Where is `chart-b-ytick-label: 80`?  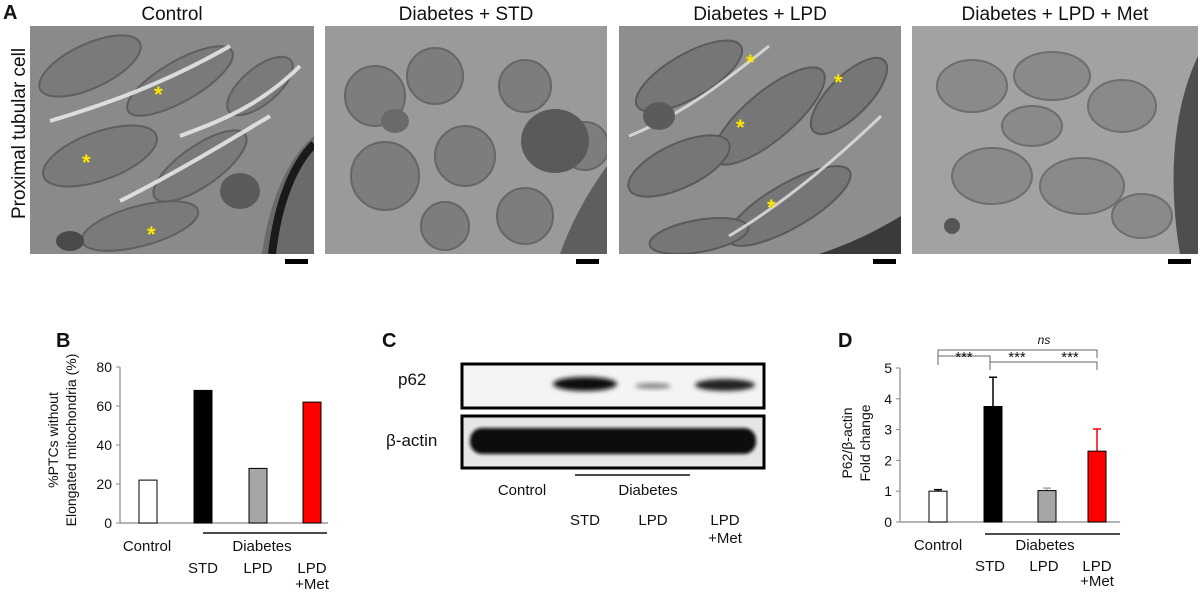
chart-b-ytick-label: 80 is located at coordinates (104, 367).